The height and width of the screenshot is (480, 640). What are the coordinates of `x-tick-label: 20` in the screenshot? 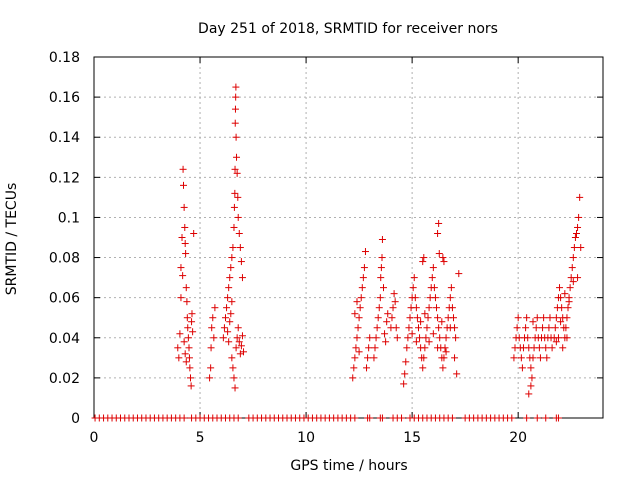 It's located at (518, 438).